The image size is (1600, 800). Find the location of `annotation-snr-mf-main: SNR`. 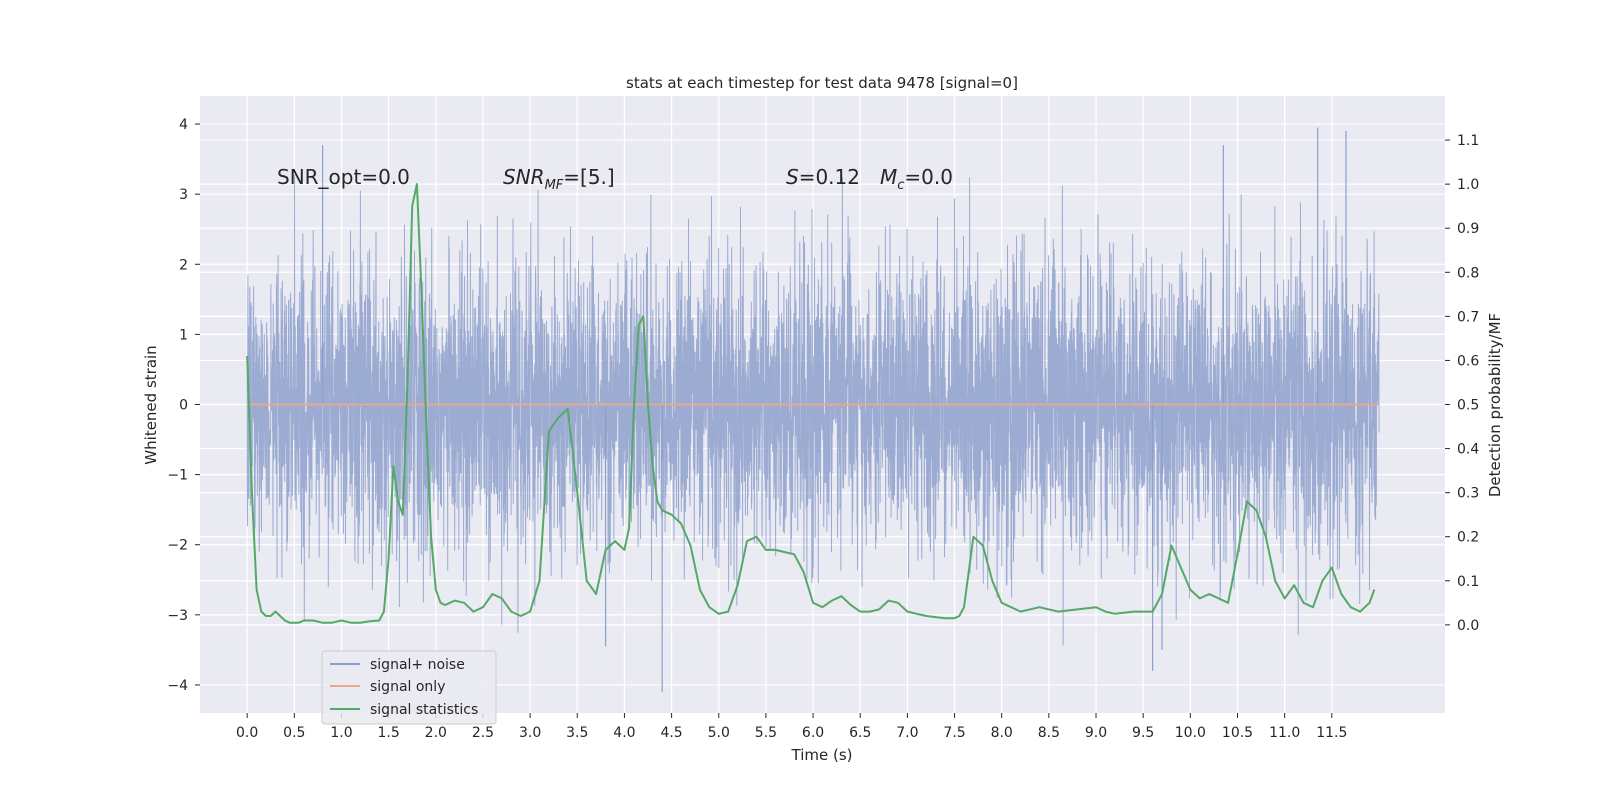

annotation-snr-mf-main: SNR is located at coordinates (524, 177).